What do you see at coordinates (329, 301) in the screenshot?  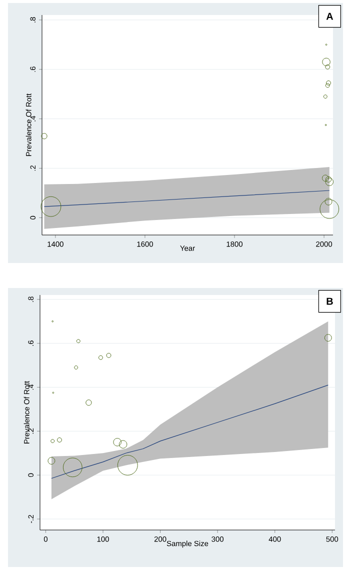 I see `annotation: B` at bounding box center [329, 301].